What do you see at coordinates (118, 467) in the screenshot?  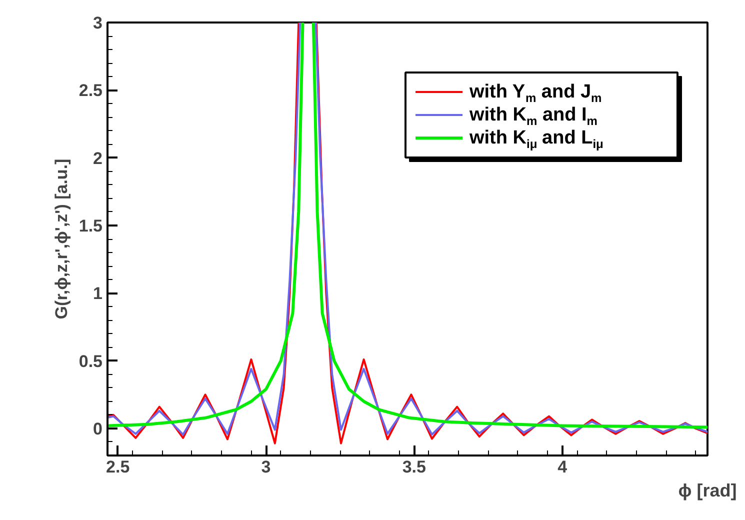 I see `x-tick-label: 2.5` at bounding box center [118, 467].